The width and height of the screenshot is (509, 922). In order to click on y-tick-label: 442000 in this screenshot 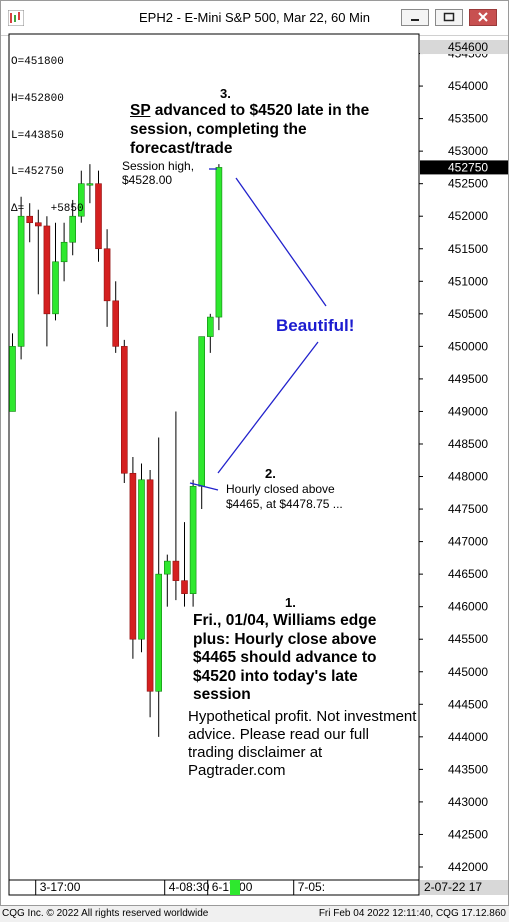, I will do `click(468, 867)`.